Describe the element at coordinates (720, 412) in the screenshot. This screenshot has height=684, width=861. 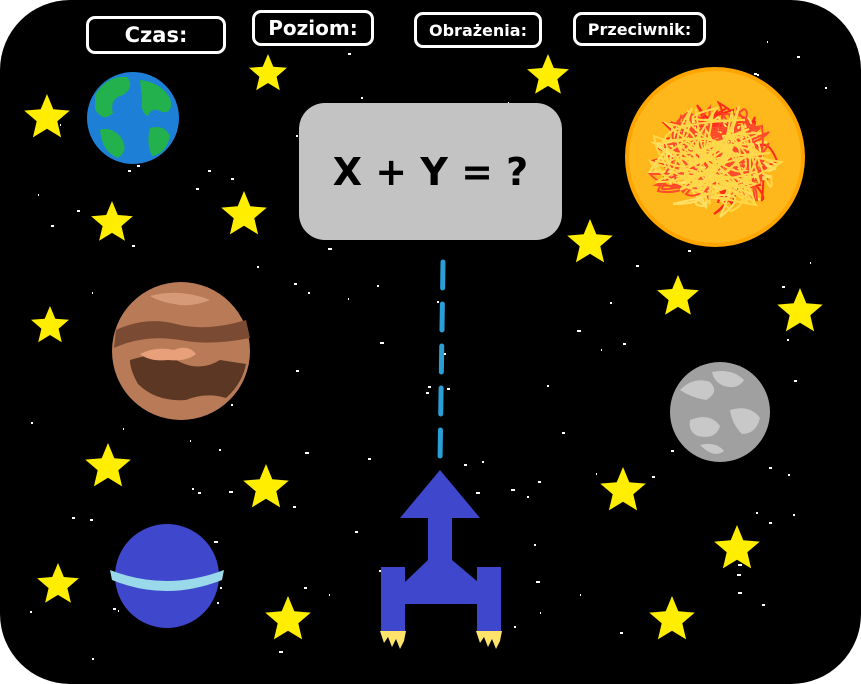
I see `moon` at that location.